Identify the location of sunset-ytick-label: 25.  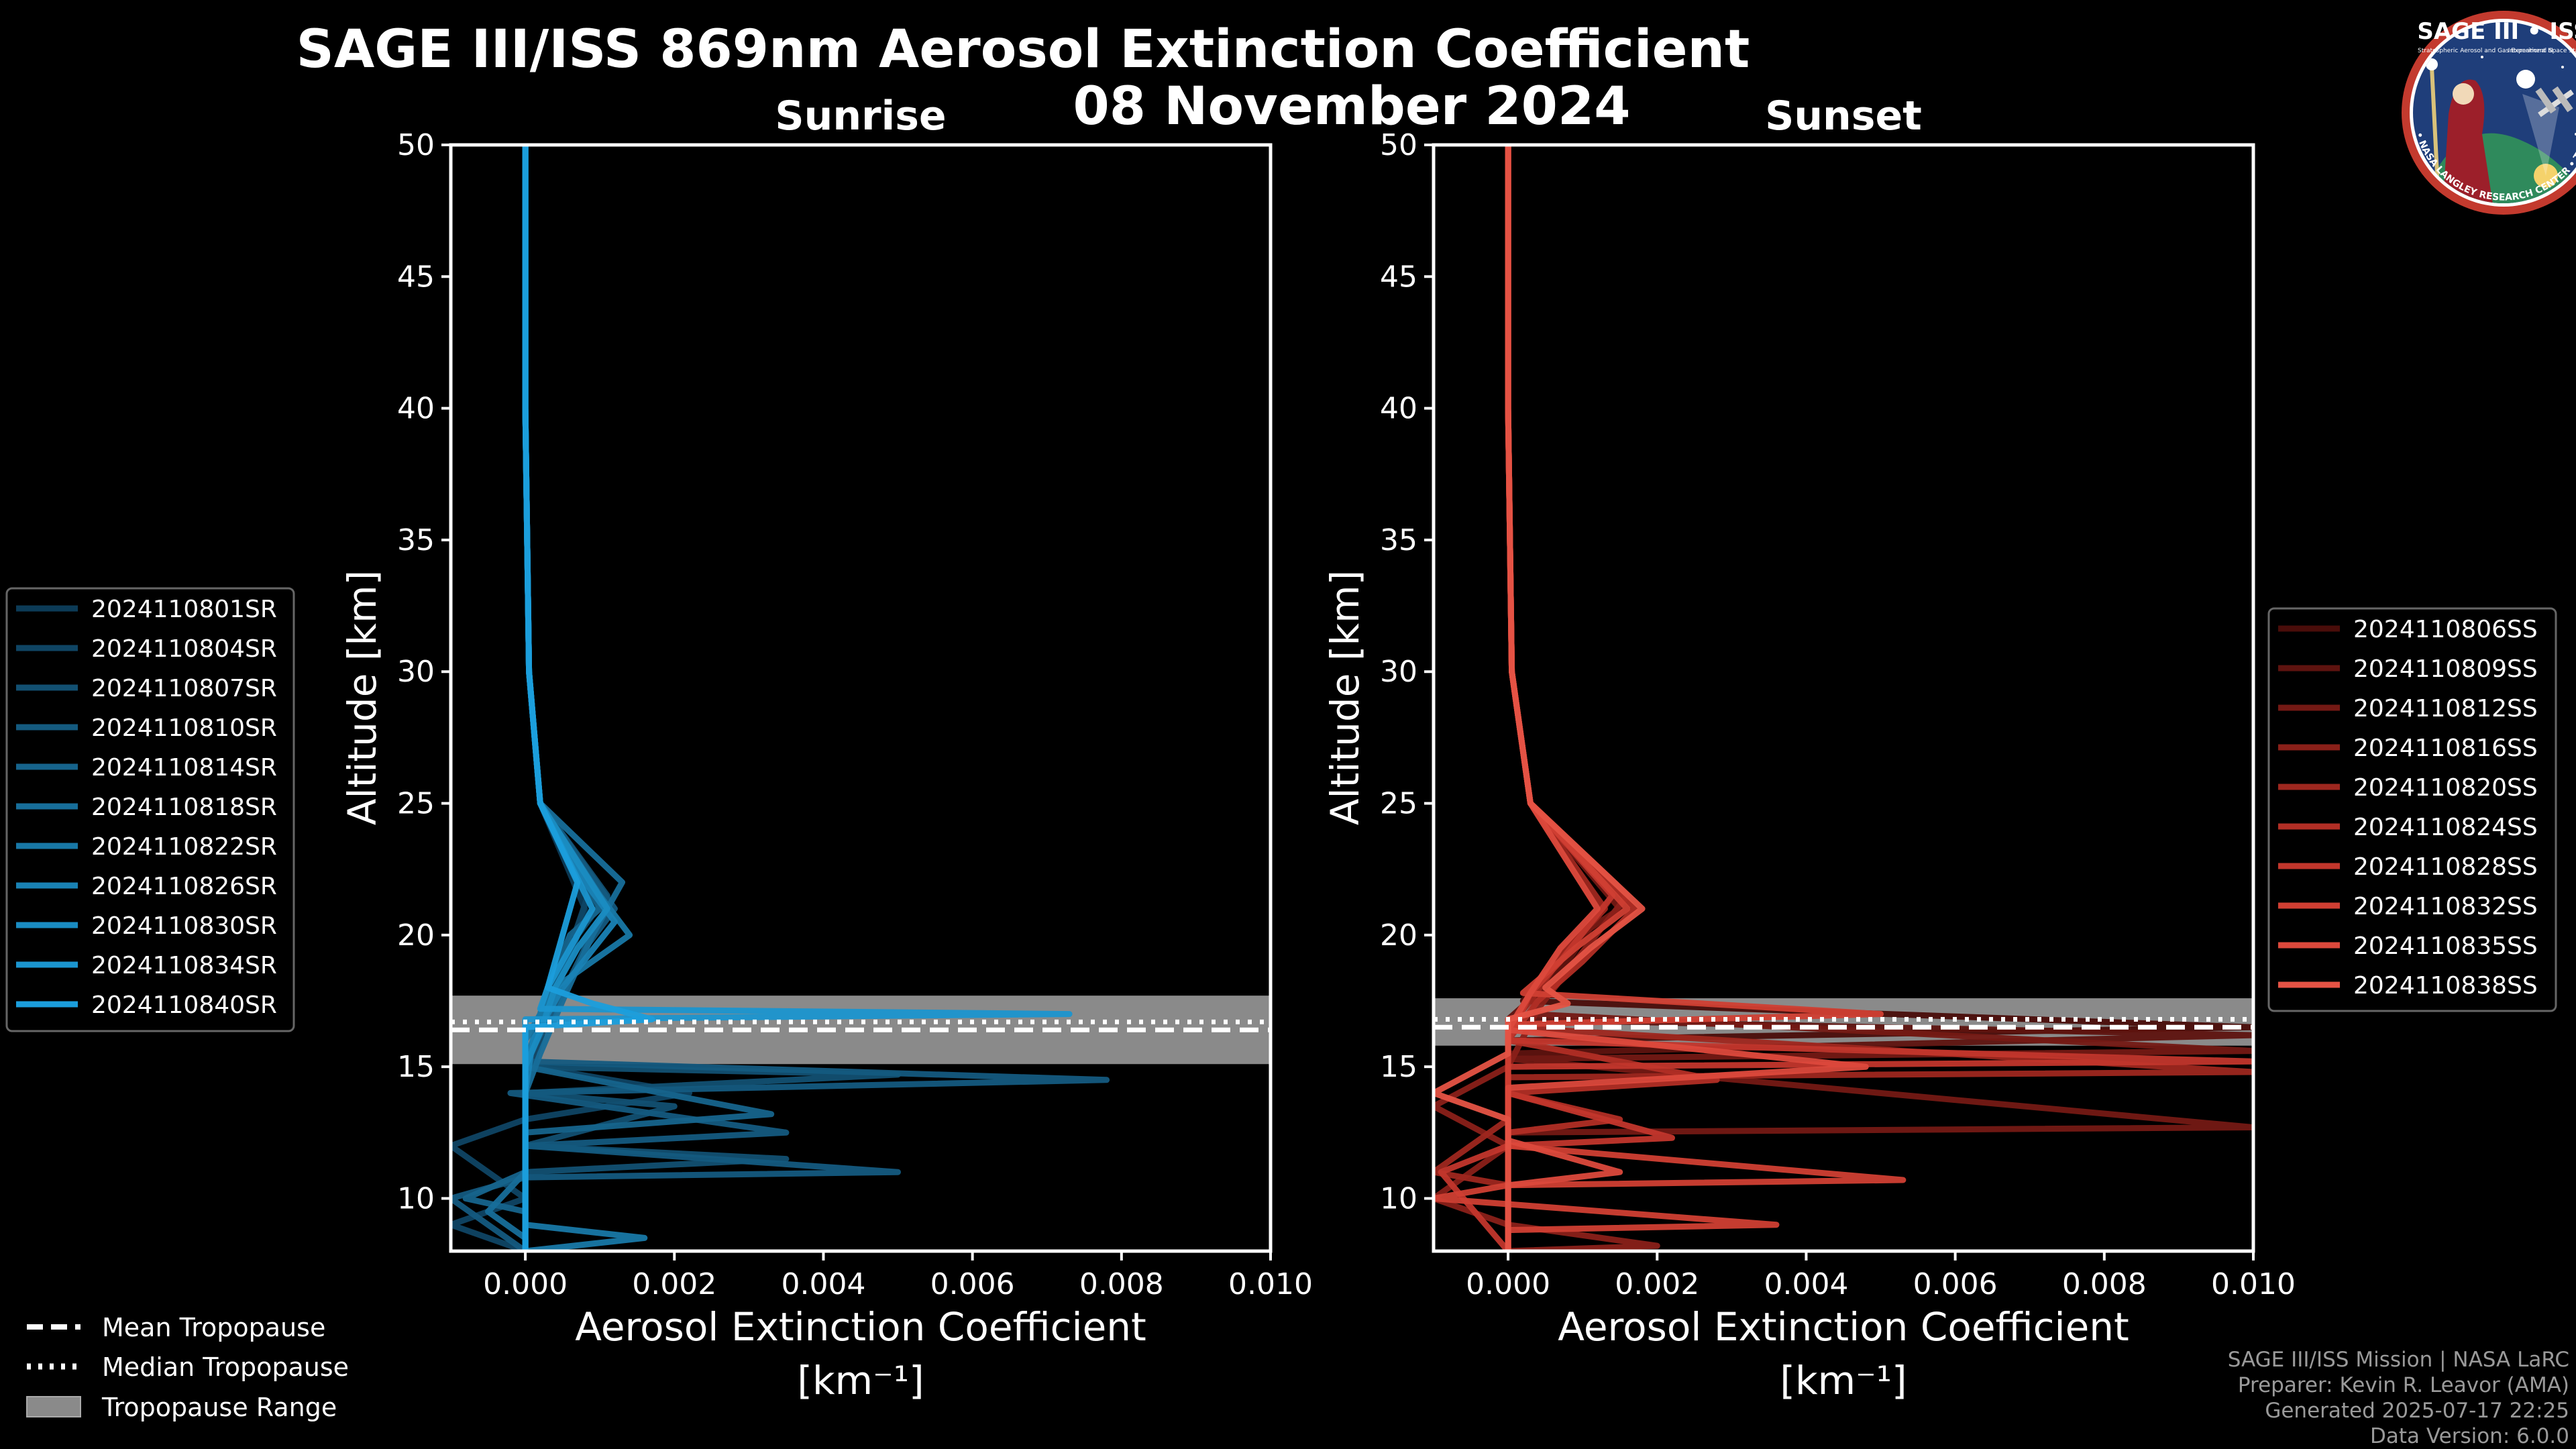
(1398, 804).